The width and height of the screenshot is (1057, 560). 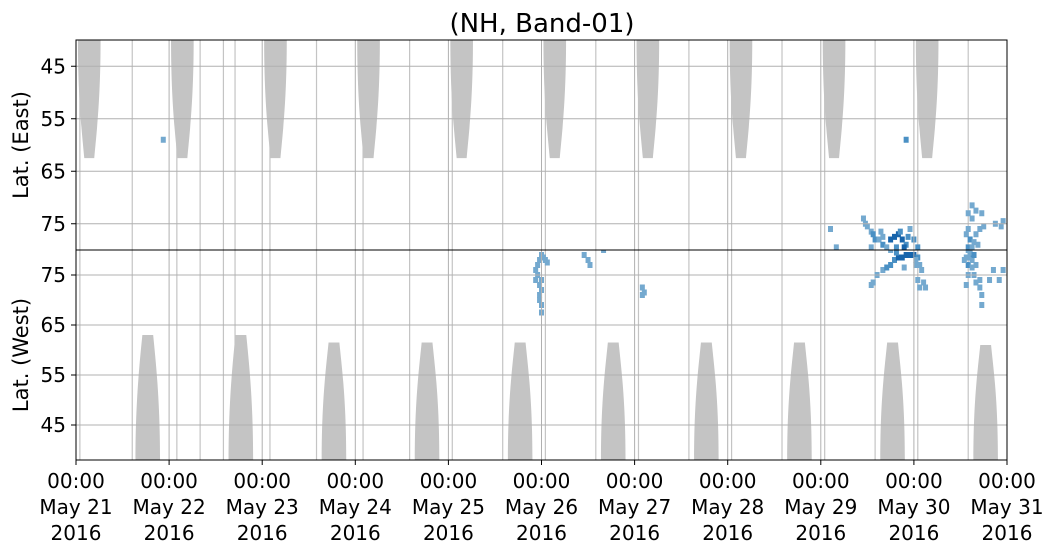 I want to click on x-tick-label: 00:00 May 24 2016, so click(x=355, y=507).